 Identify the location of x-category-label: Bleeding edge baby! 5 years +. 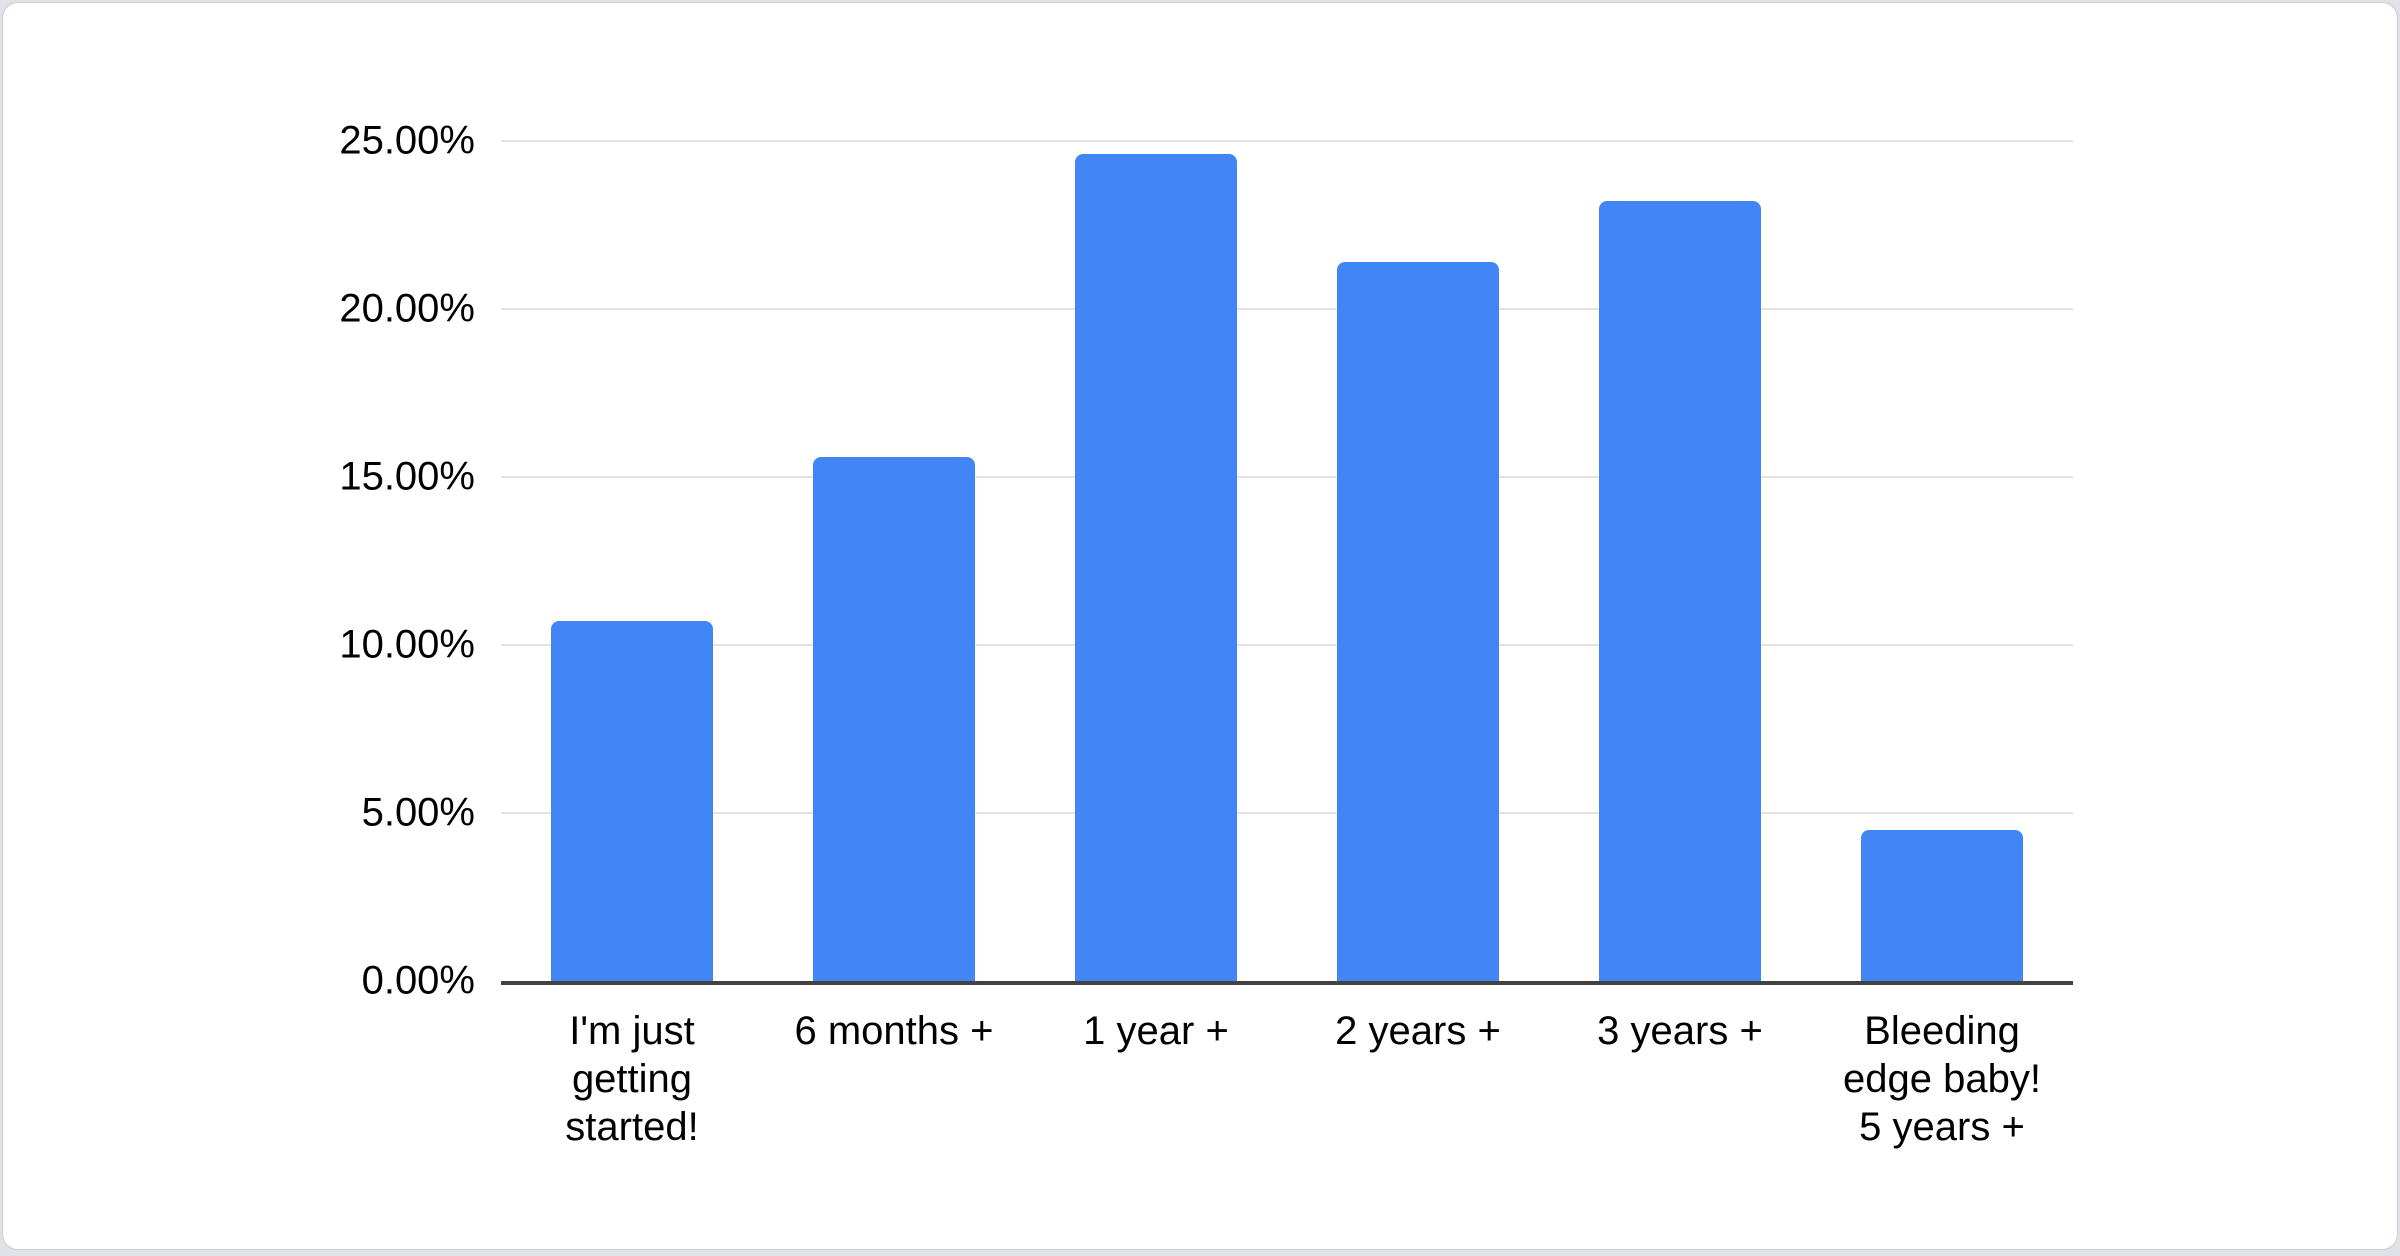
(1942, 1079).